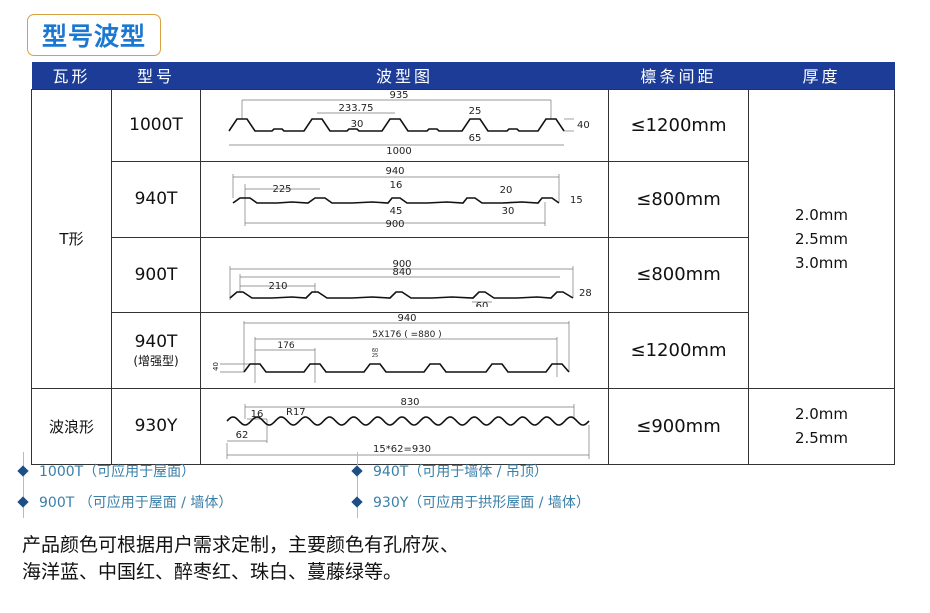 The width and height of the screenshot is (930, 613). Describe the element at coordinates (296, 412) in the screenshot. I see `dim-label: R17` at that location.